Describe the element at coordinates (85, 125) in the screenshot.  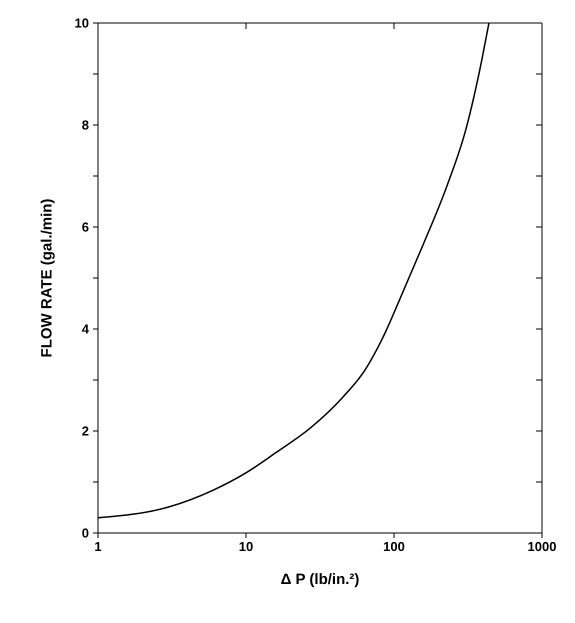
I see `y-tick-label: 8` at that location.